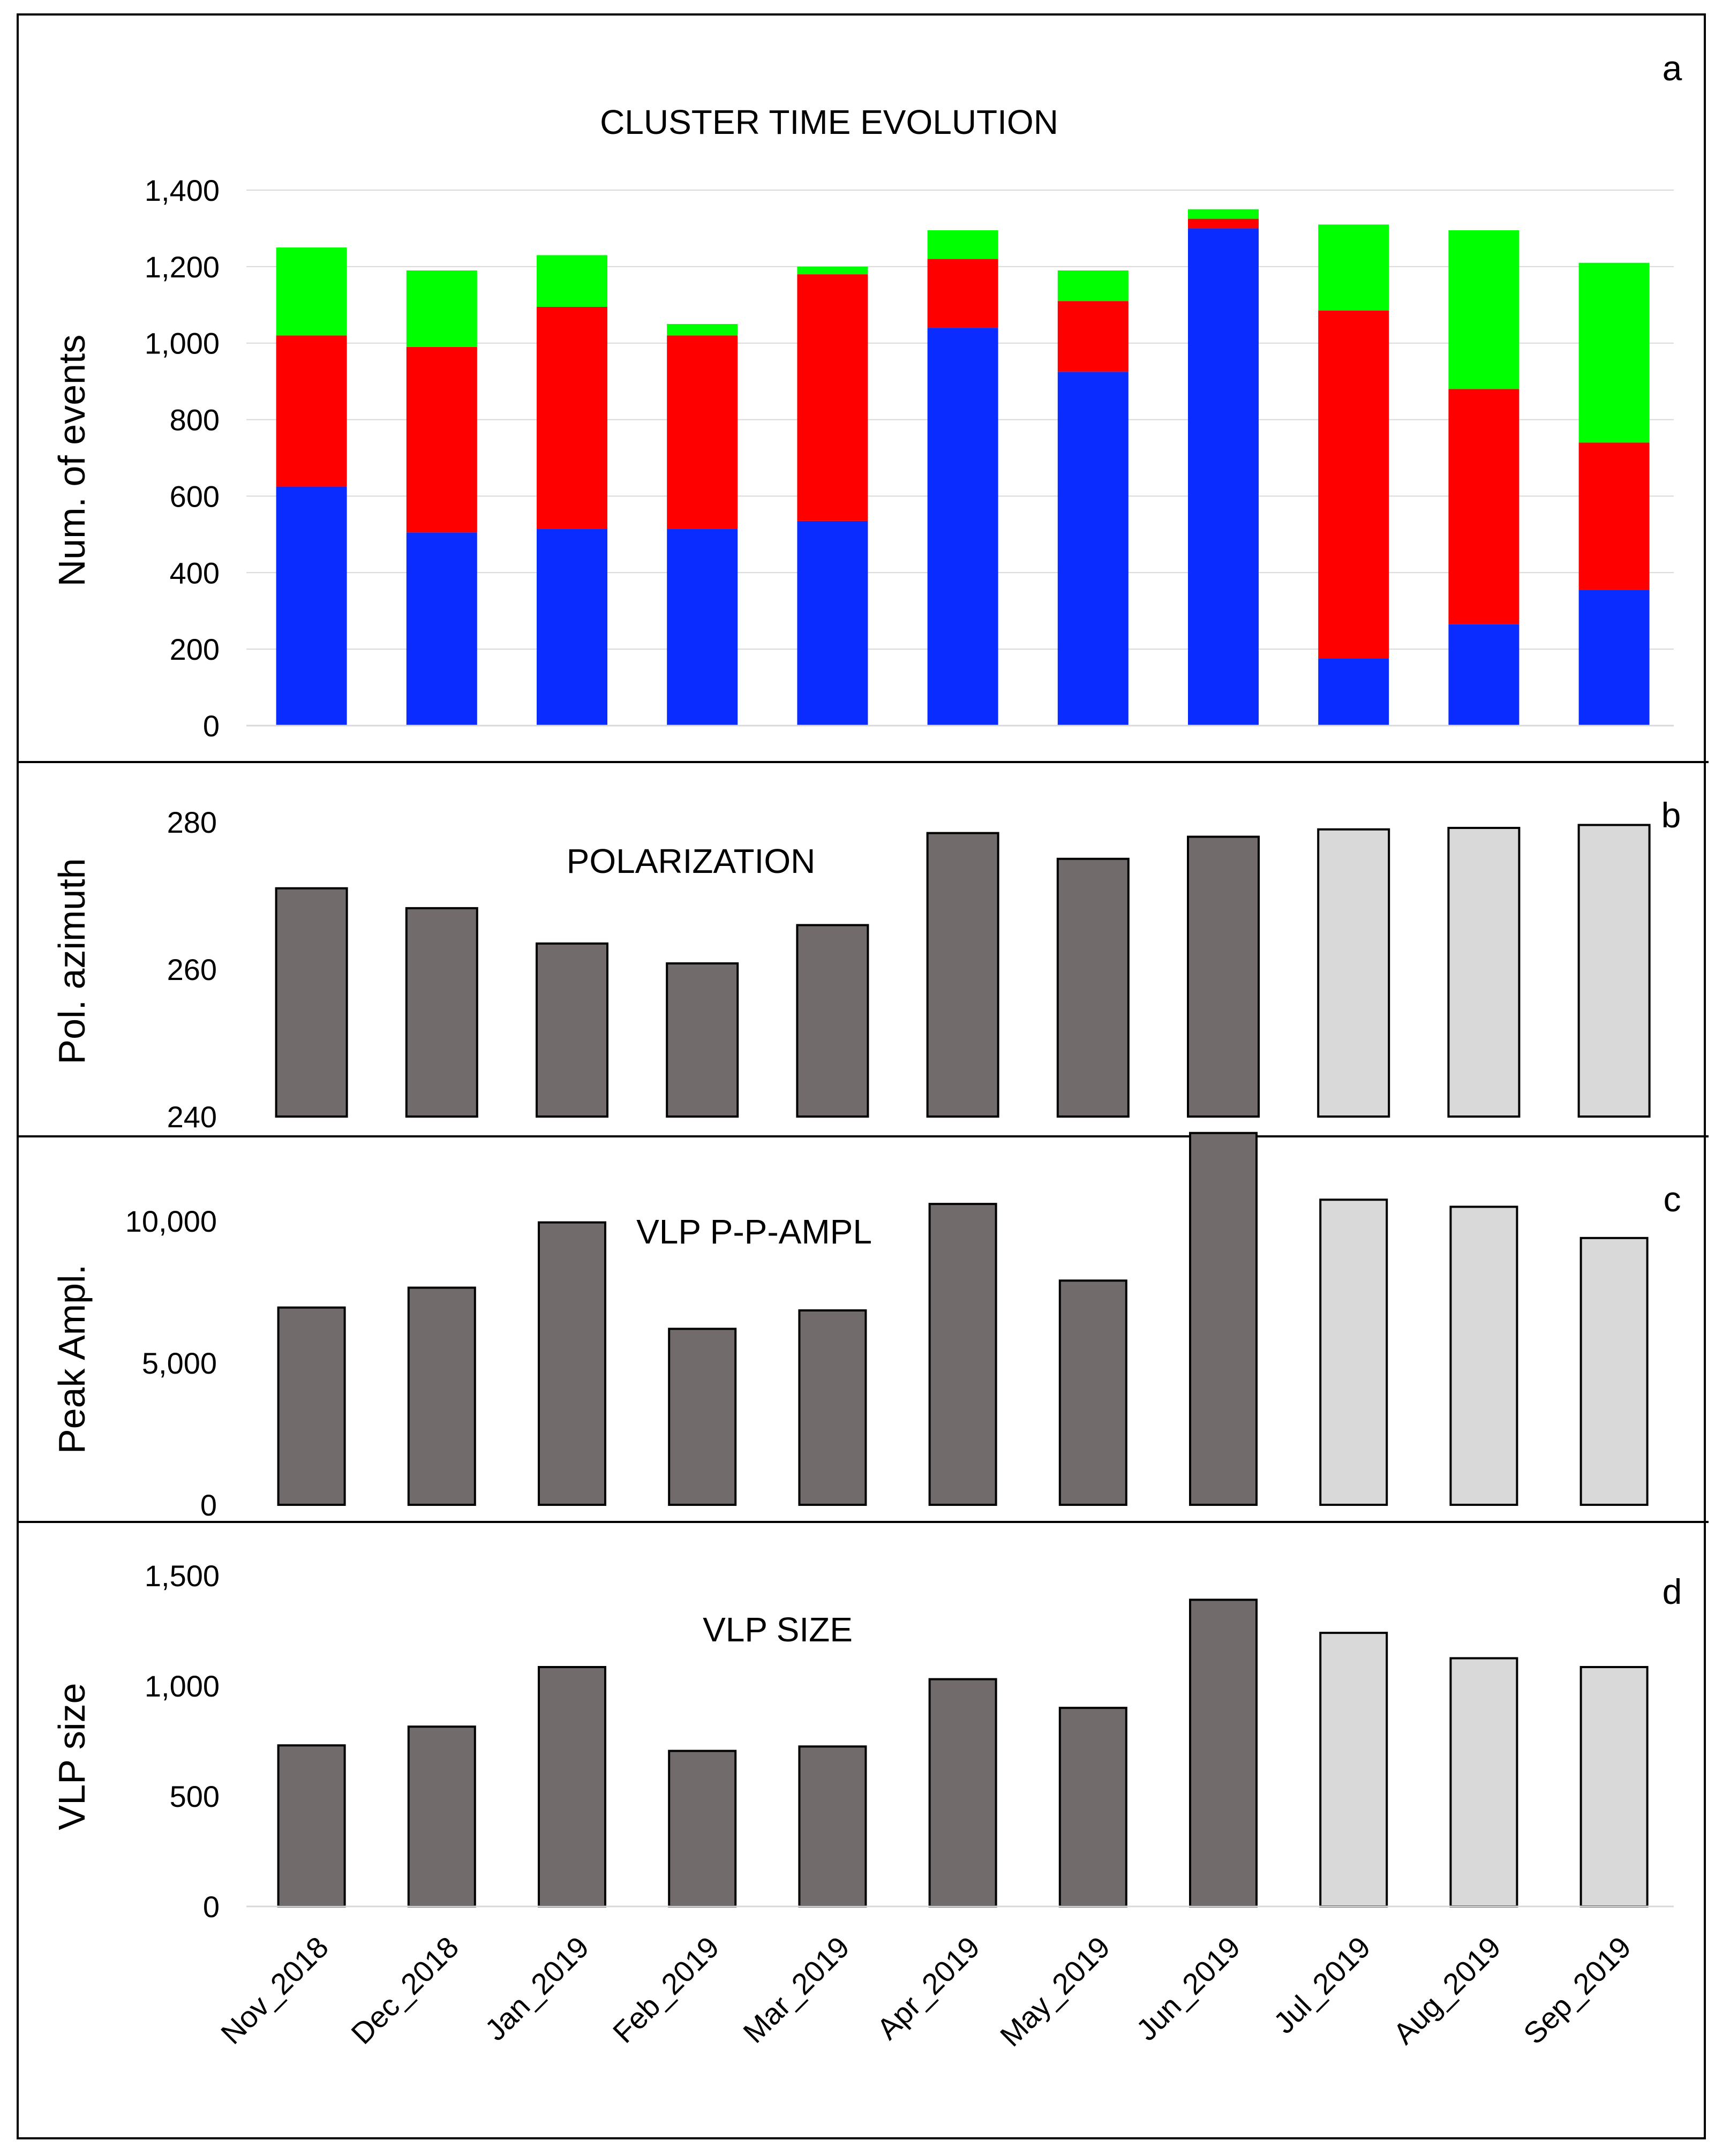  I want to click on panel-a-ylabel: Num. of events, so click(72, 461).